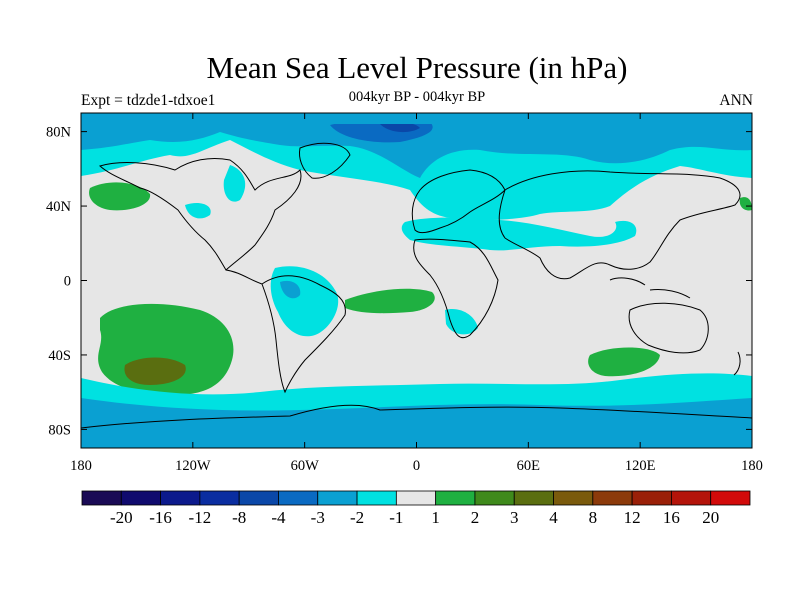 The width and height of the screenshot is (800, 600). What do you see at coordinates (640, 466) in the screenshot?
I see `x-tick-label: 120E` at bounding box center [640, 466].